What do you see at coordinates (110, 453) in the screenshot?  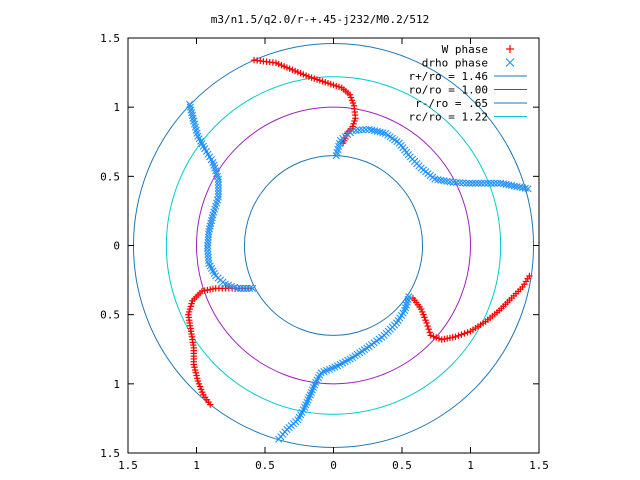 I see `y-tick-label-0: 1.5` at bounding box center [110, 453].